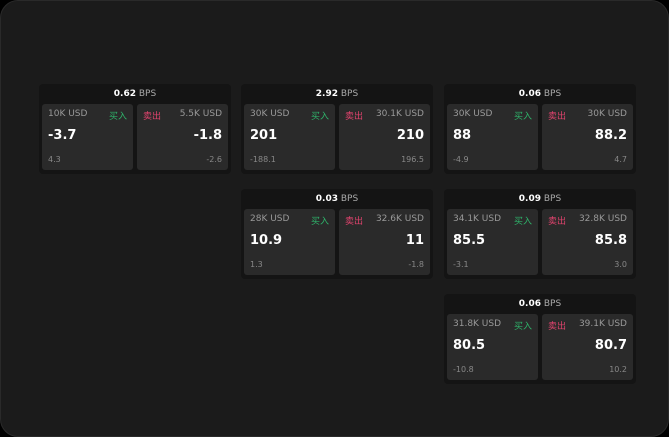  Describe the element at coordinates (124, 94) in the screenshot. I see `spread-value: 0.62` at that location.